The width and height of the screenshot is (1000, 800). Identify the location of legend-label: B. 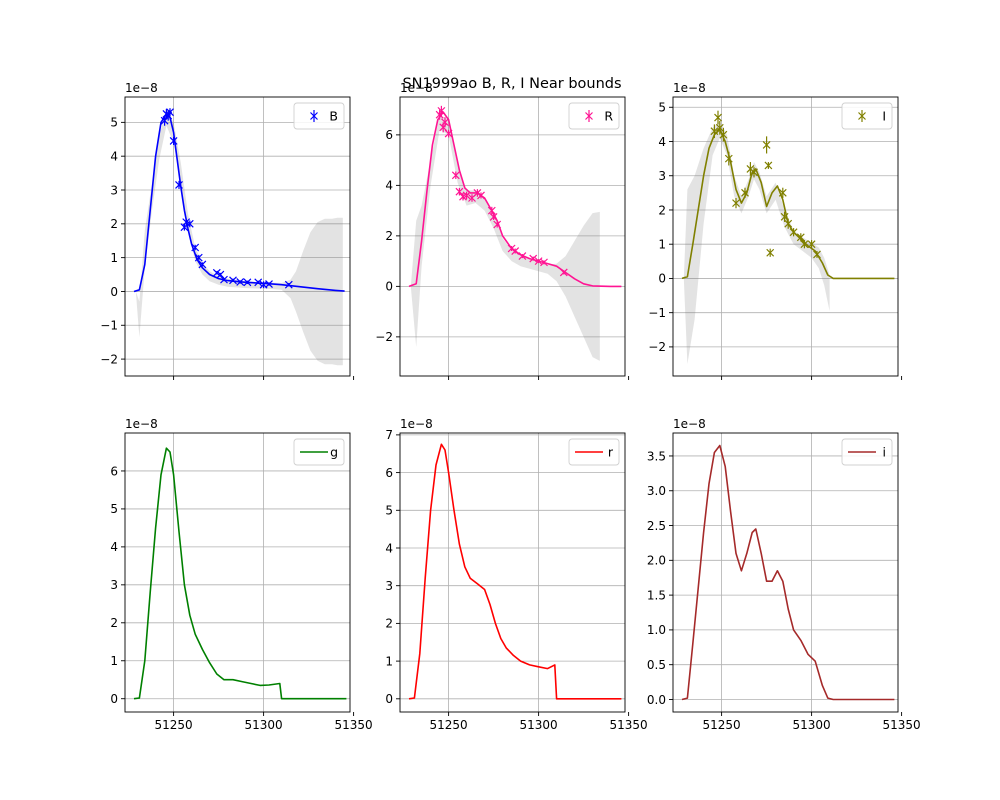
(333, 116).